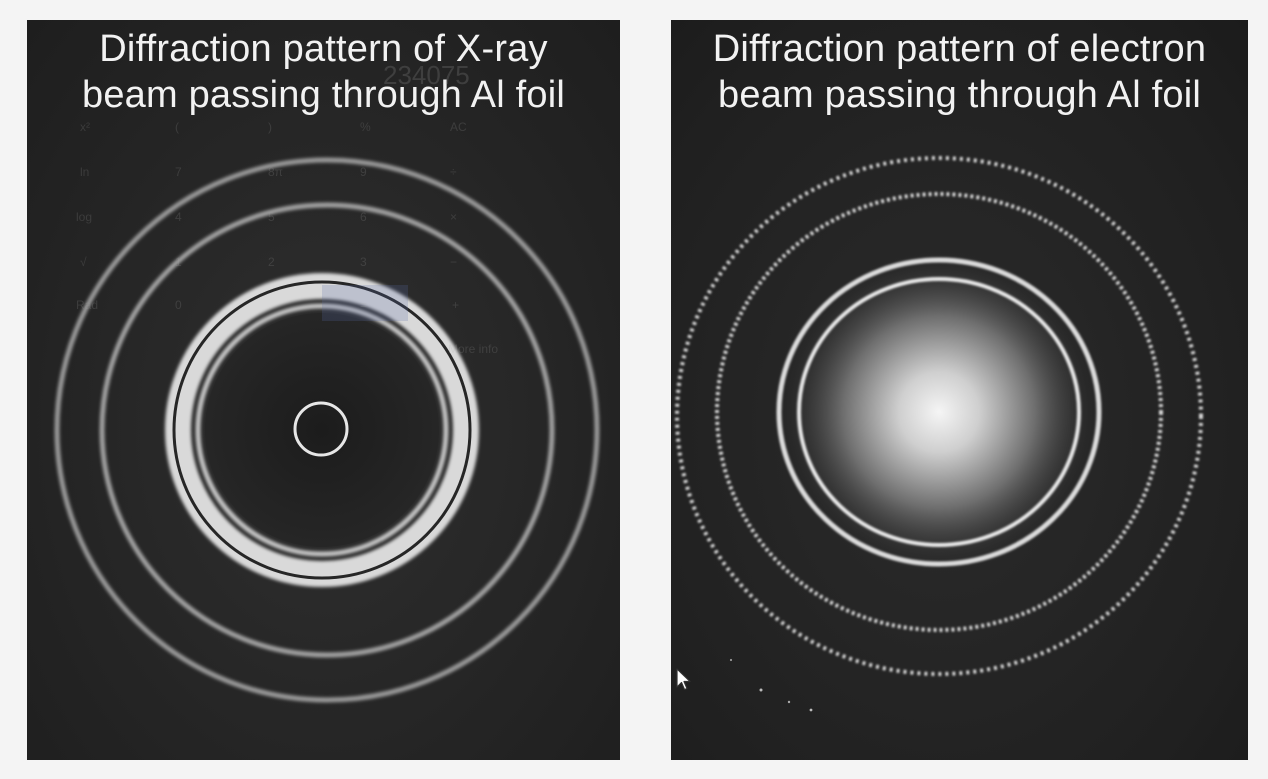 The image size is (1268, 779). I want to click on calc-key: −, so click(454, 262).